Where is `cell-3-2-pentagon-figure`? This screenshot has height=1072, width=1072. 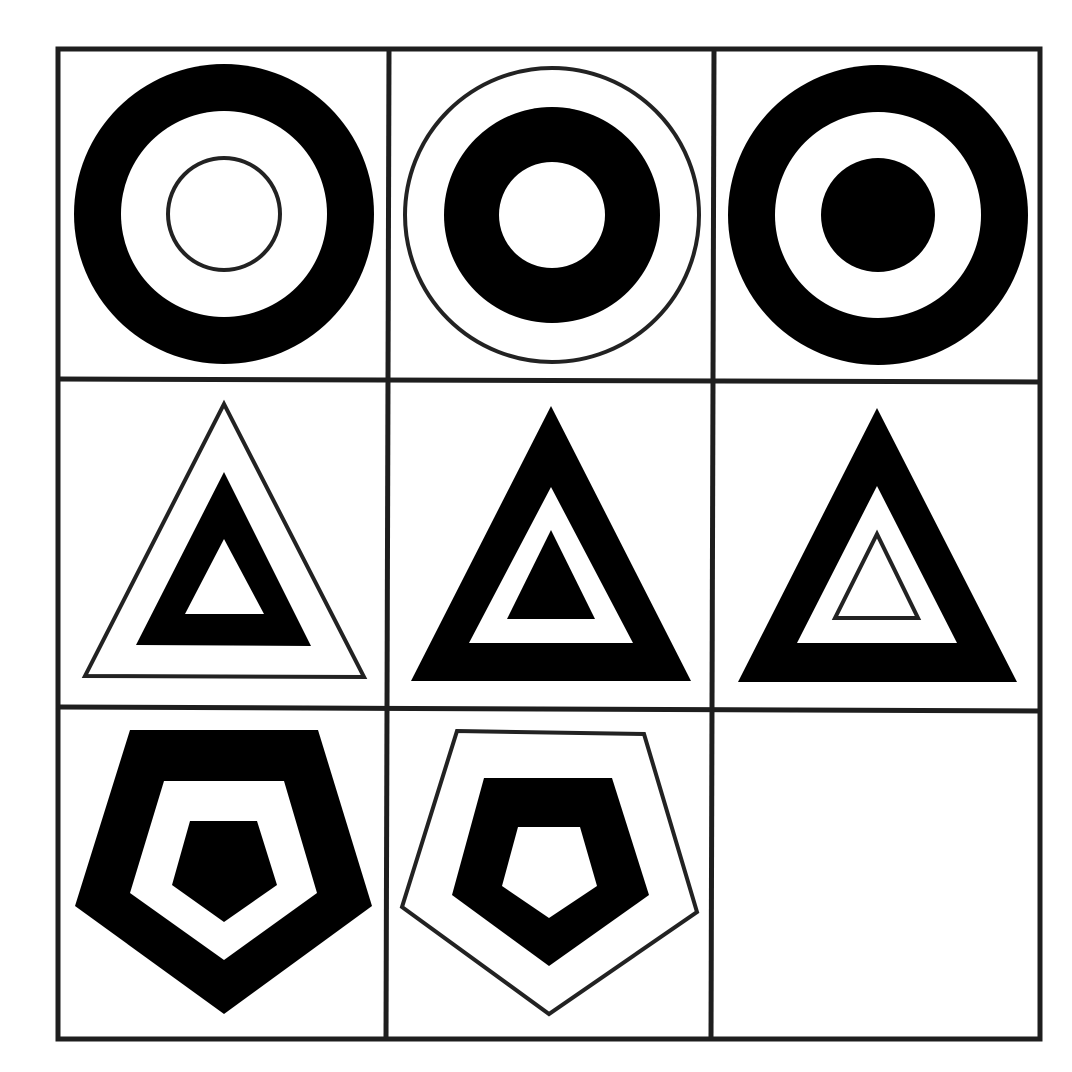 cell-3-2-pentagon-figure is located at coordinates (549, 872).